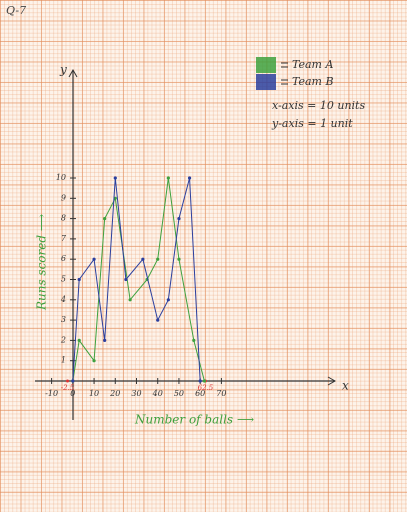 The image size is (407, 512). What do you see at coordinates (332, 381) in the screenshot?
I see `x-arrow` at bounding box center [332, 381].